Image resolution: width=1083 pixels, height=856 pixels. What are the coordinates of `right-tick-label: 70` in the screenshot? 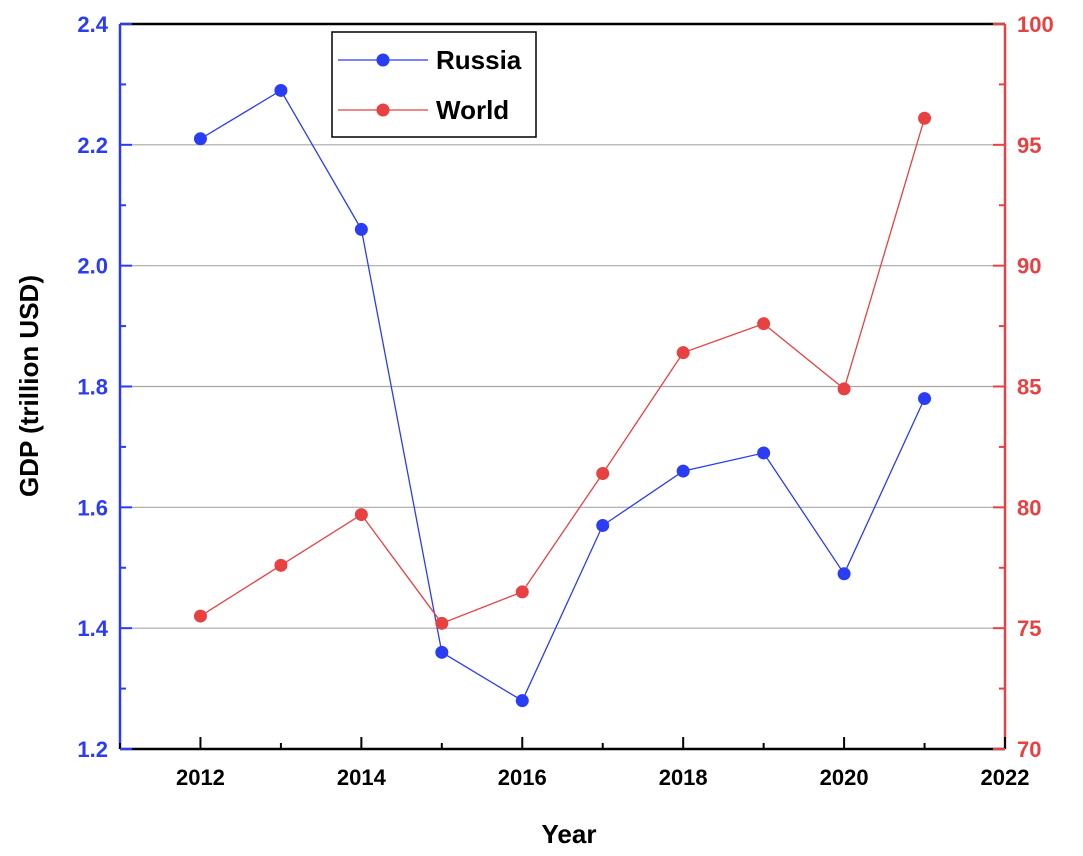 It's located at (1029, 749).